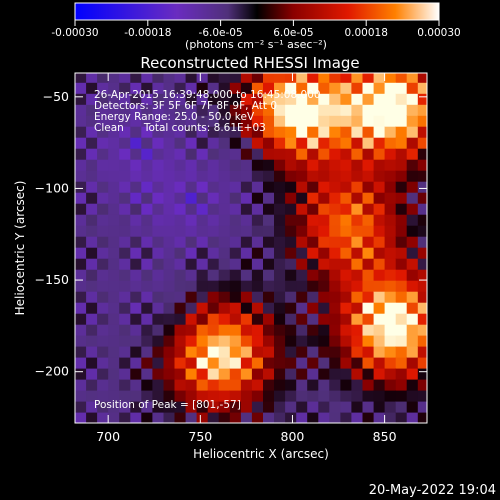 The width and height of the screenshot is (500, 500). Describe the element at coordinates (256, 44) in the screenshot. I see `colorbar-unit-label: (photons cm⁻² s⁻¹ asec⁻²)` at that location.